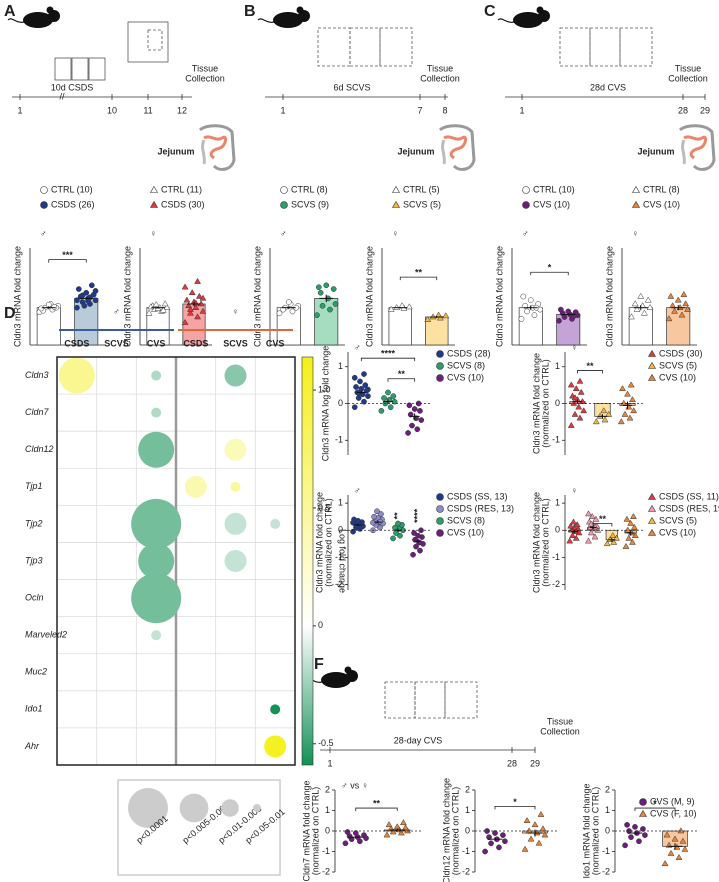 The height and width of the screenshot is (882, 719). I want to click on row-label: Cldn7, so click(37, 412).